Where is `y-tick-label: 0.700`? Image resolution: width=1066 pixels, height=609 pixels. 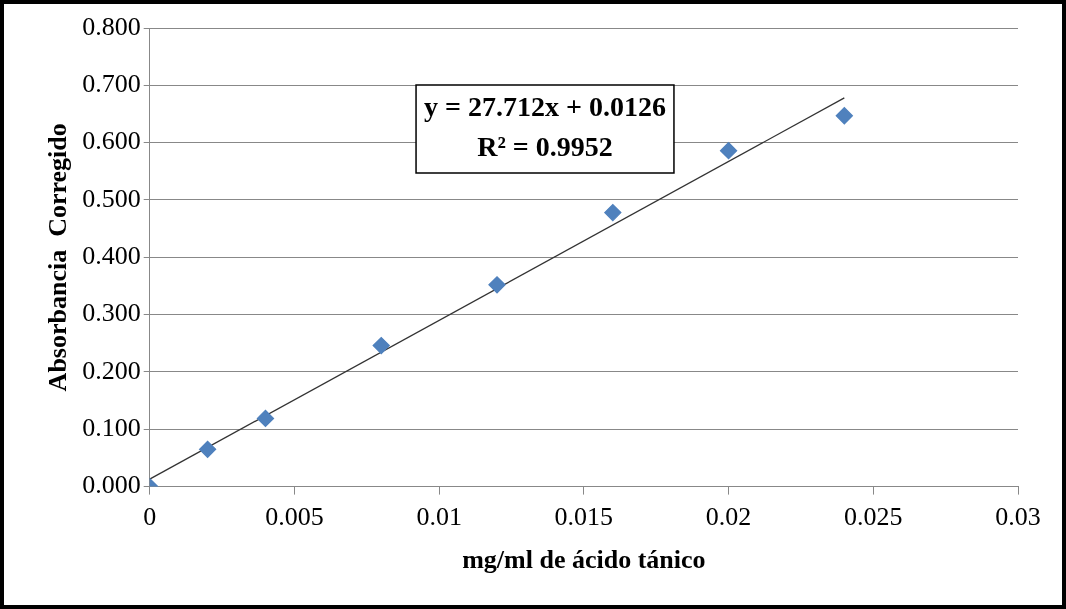 y-tick-label: 0.700 is located at coordinates (111, 84).